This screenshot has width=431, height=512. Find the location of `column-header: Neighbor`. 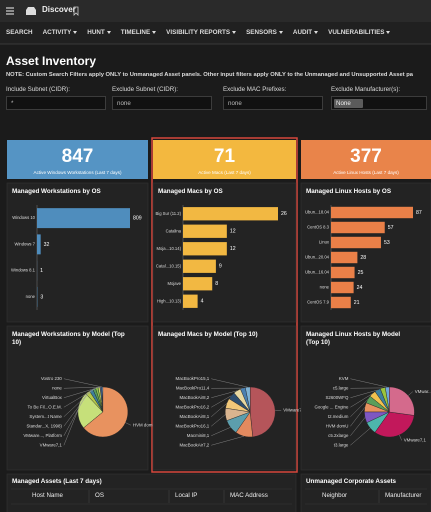

column-header: Neighbor is located at coordinates (335, 495).